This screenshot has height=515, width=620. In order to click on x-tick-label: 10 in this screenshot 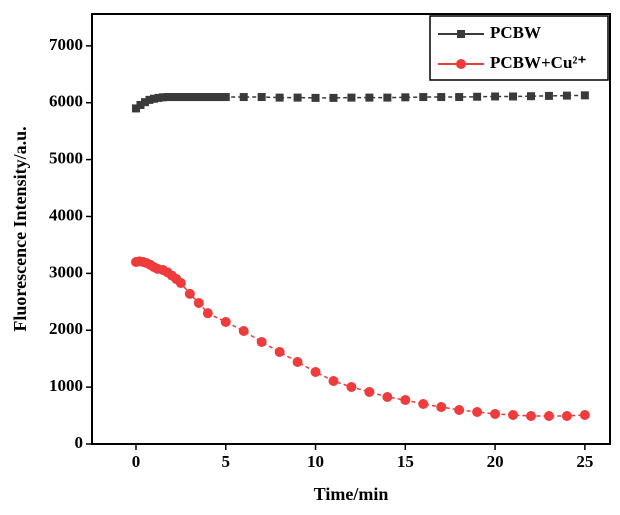, I will do `click(315, 461)`.